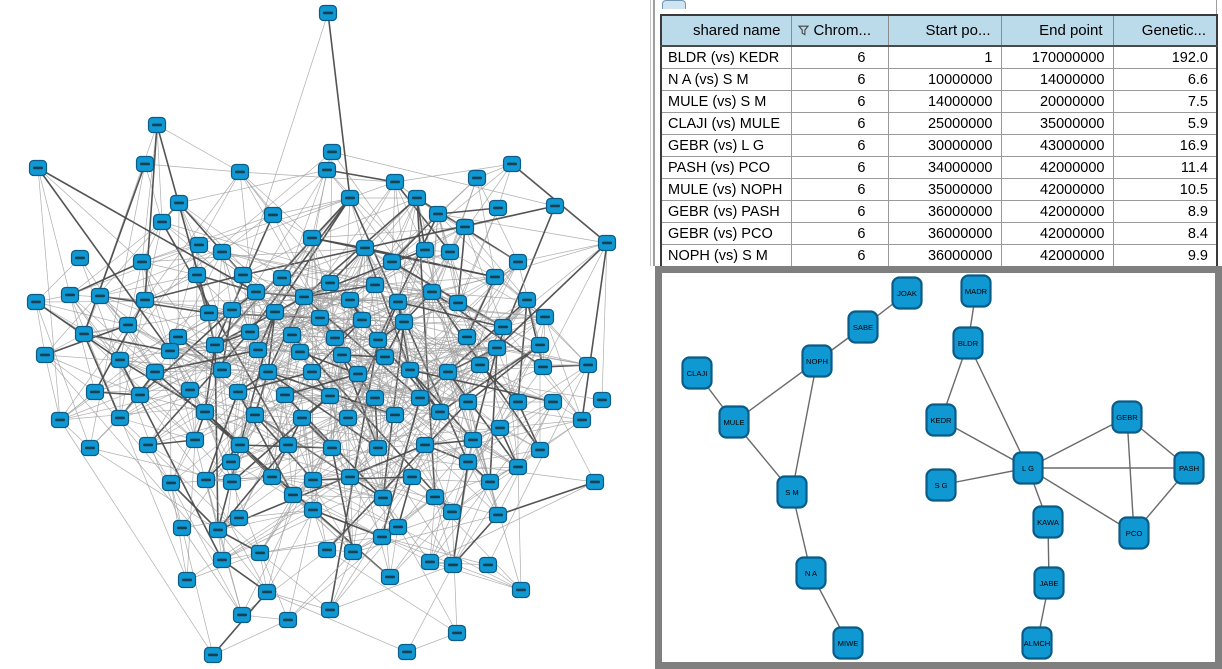  Describe the element at coordinates (726, 256) in the screenshot. I see `table-cell: NOPH (vs) S M` at that location.